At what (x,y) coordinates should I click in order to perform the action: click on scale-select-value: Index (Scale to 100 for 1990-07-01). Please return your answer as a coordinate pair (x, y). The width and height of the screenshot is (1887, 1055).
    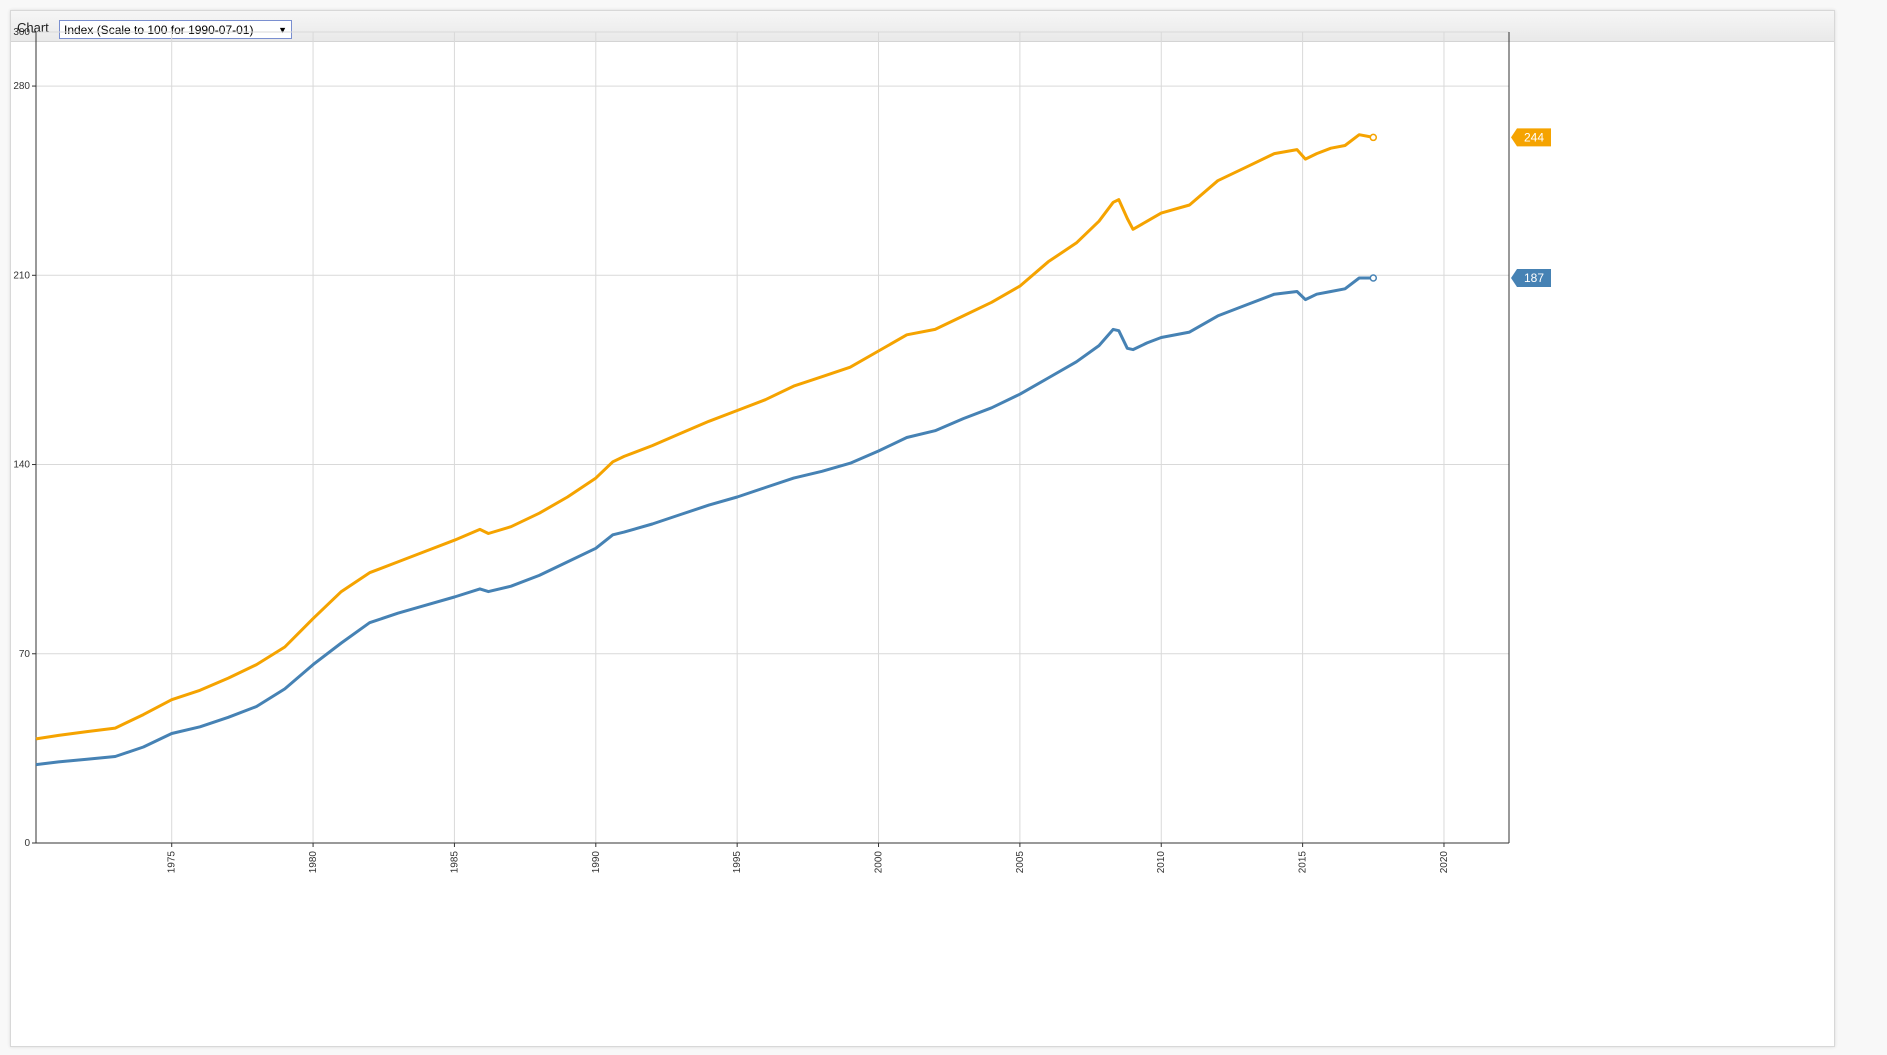
    Looking at the image, I should click on (159, 30).